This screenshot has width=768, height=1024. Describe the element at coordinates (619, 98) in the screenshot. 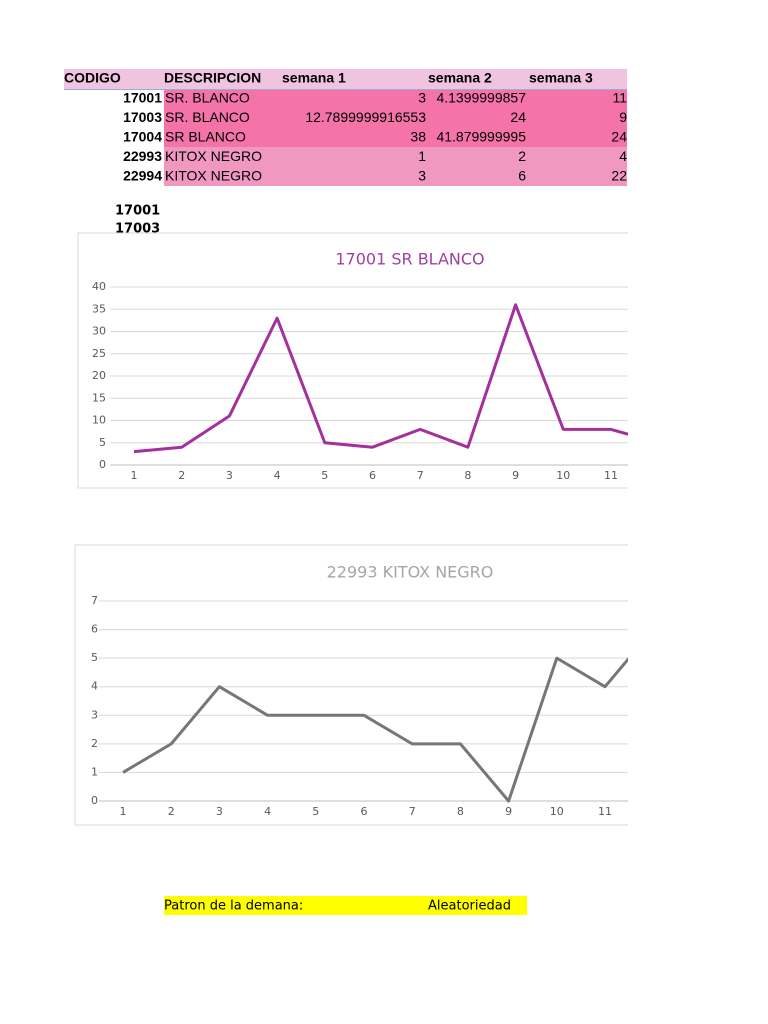

I see `table-cell: 11` at that location.